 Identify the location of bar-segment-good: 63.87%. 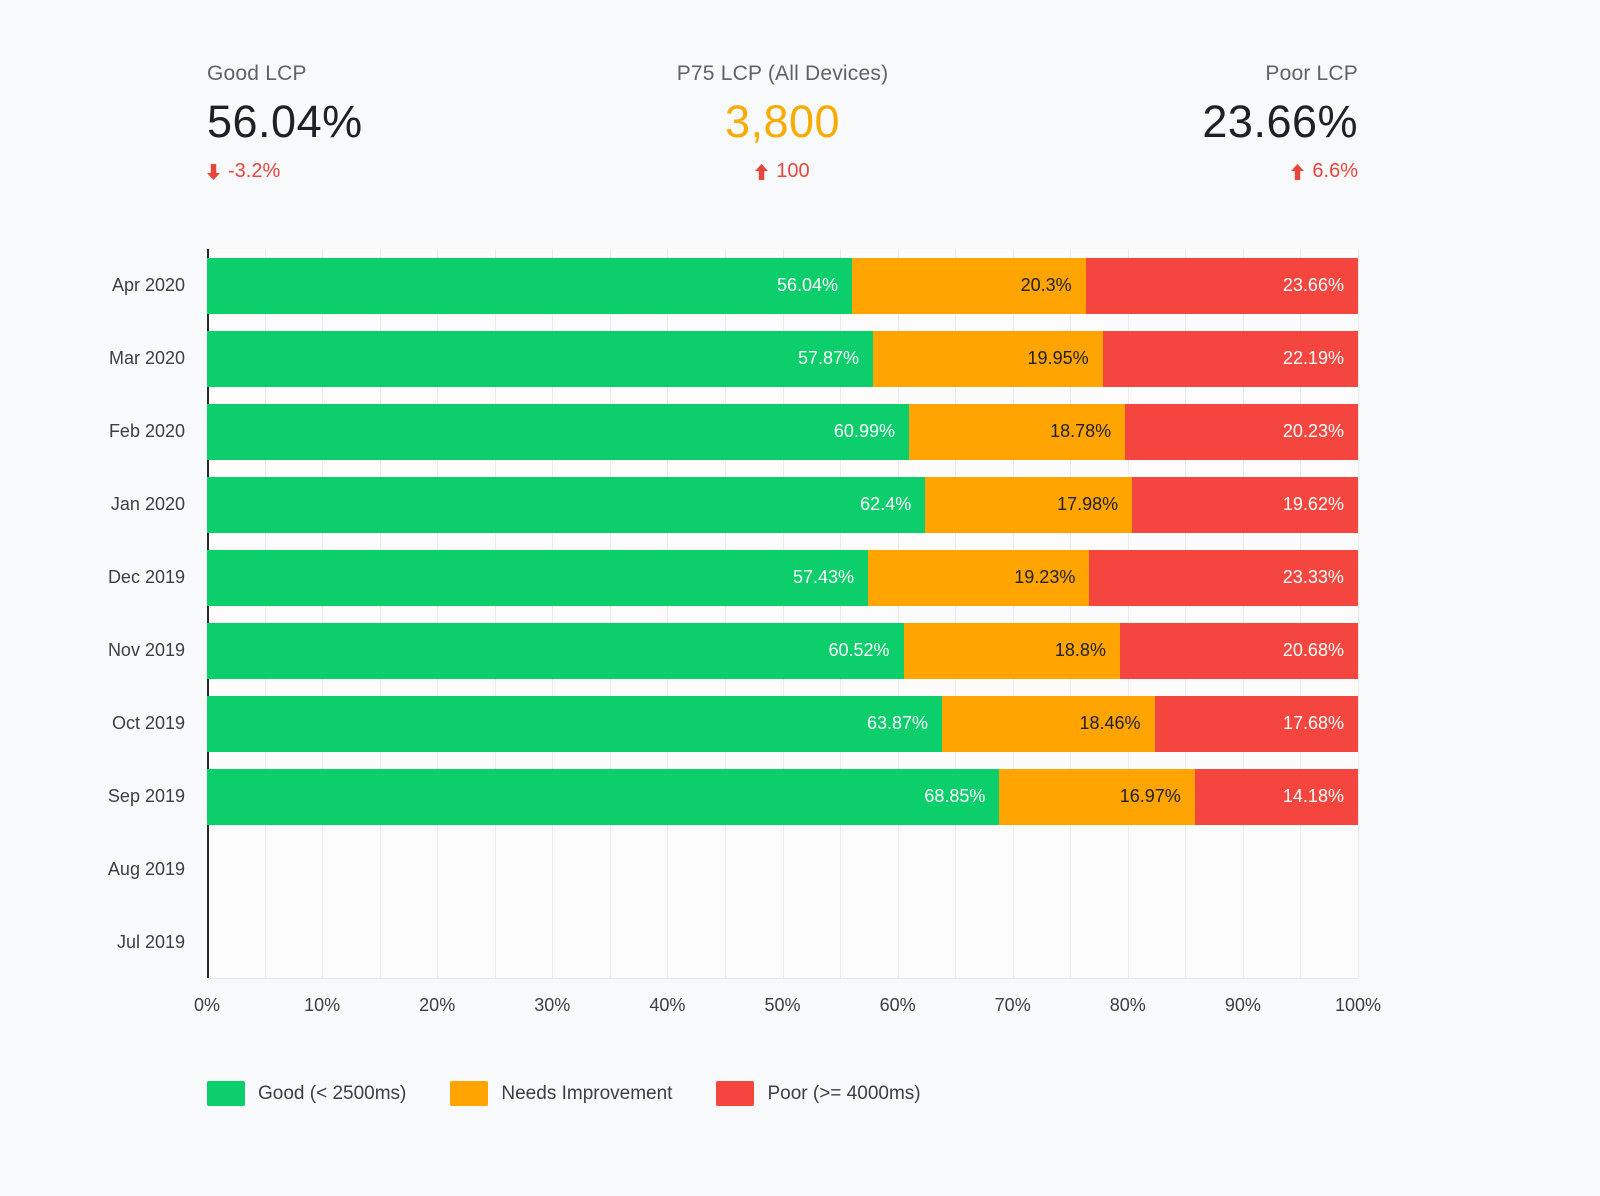
(575, 723).